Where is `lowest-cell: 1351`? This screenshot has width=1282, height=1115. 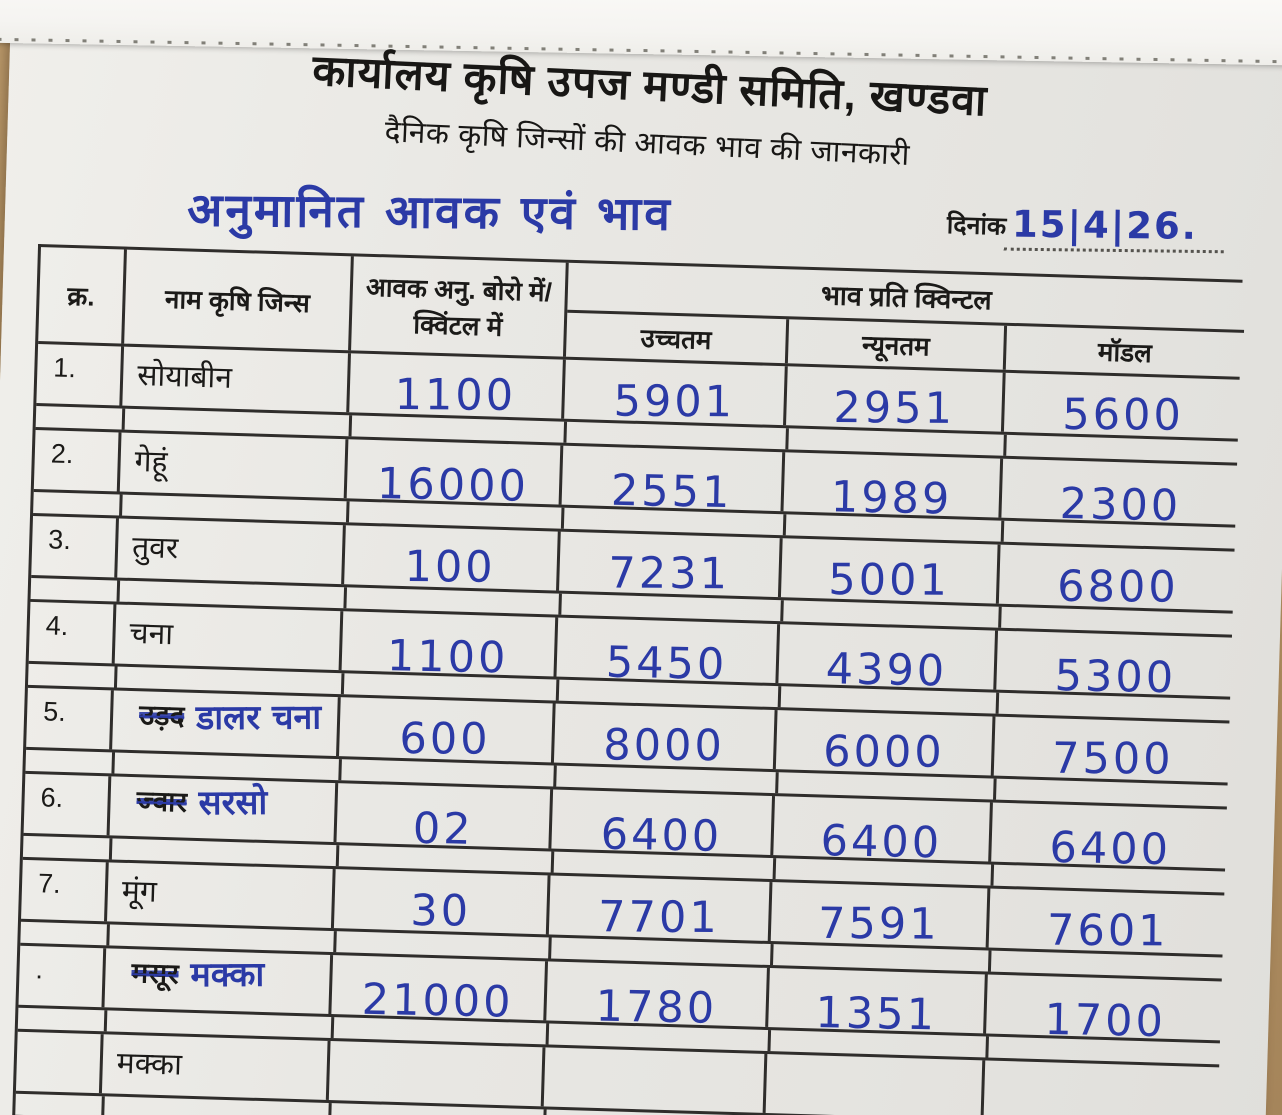
lowest-cell: 1351 is located at coordinates (878, 1004).